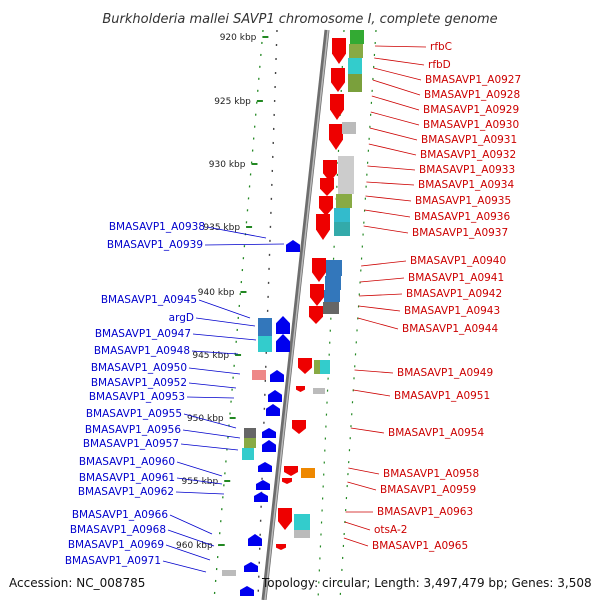 This screenshot has height=600, width=600. I want to click on gene-label-left: BMASAVP1_A0961, so click(127, 478).